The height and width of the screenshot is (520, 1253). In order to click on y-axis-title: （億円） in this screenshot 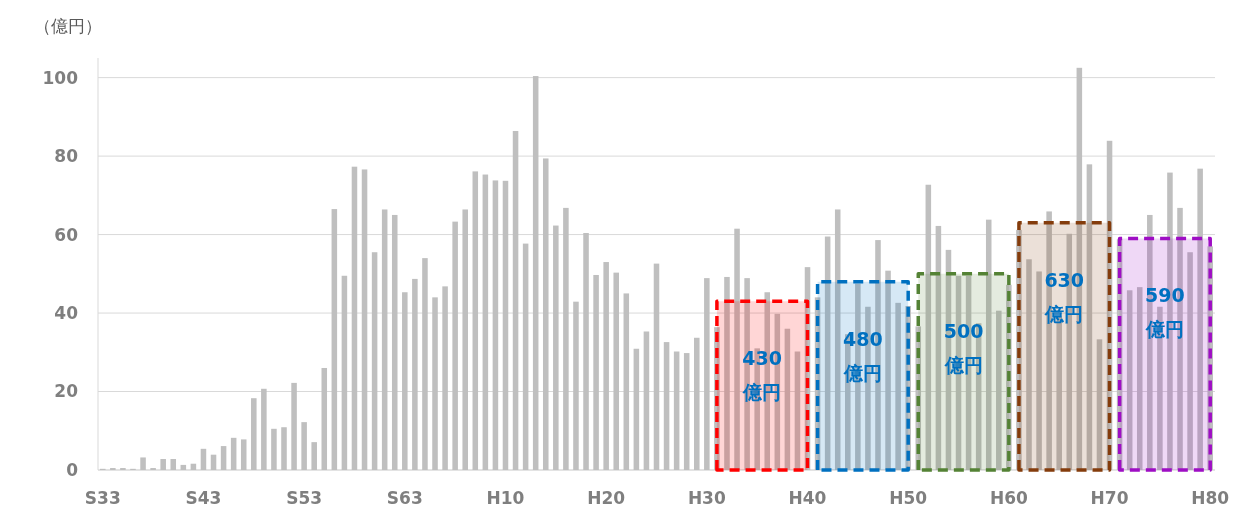, I will do `click(68, 26)`.